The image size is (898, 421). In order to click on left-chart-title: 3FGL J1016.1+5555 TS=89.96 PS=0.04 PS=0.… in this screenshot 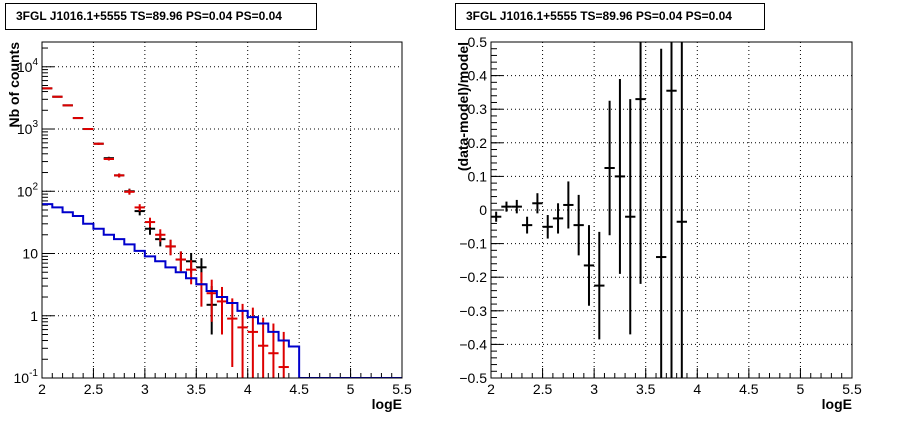, I will do `click(161, 16)`.